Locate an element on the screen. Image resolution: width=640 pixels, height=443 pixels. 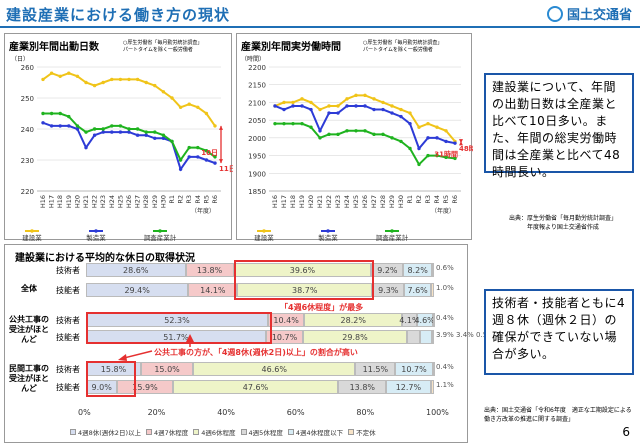
x-tick-label: H16 is located at coordinates (275, 201).